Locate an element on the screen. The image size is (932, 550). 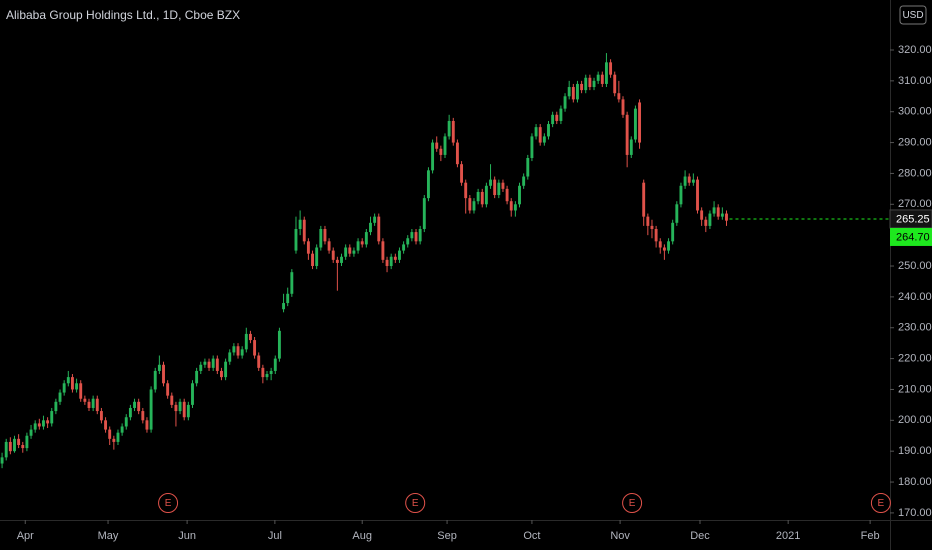
y-tick-label: 270.00 is located at coordinates (915, 204).